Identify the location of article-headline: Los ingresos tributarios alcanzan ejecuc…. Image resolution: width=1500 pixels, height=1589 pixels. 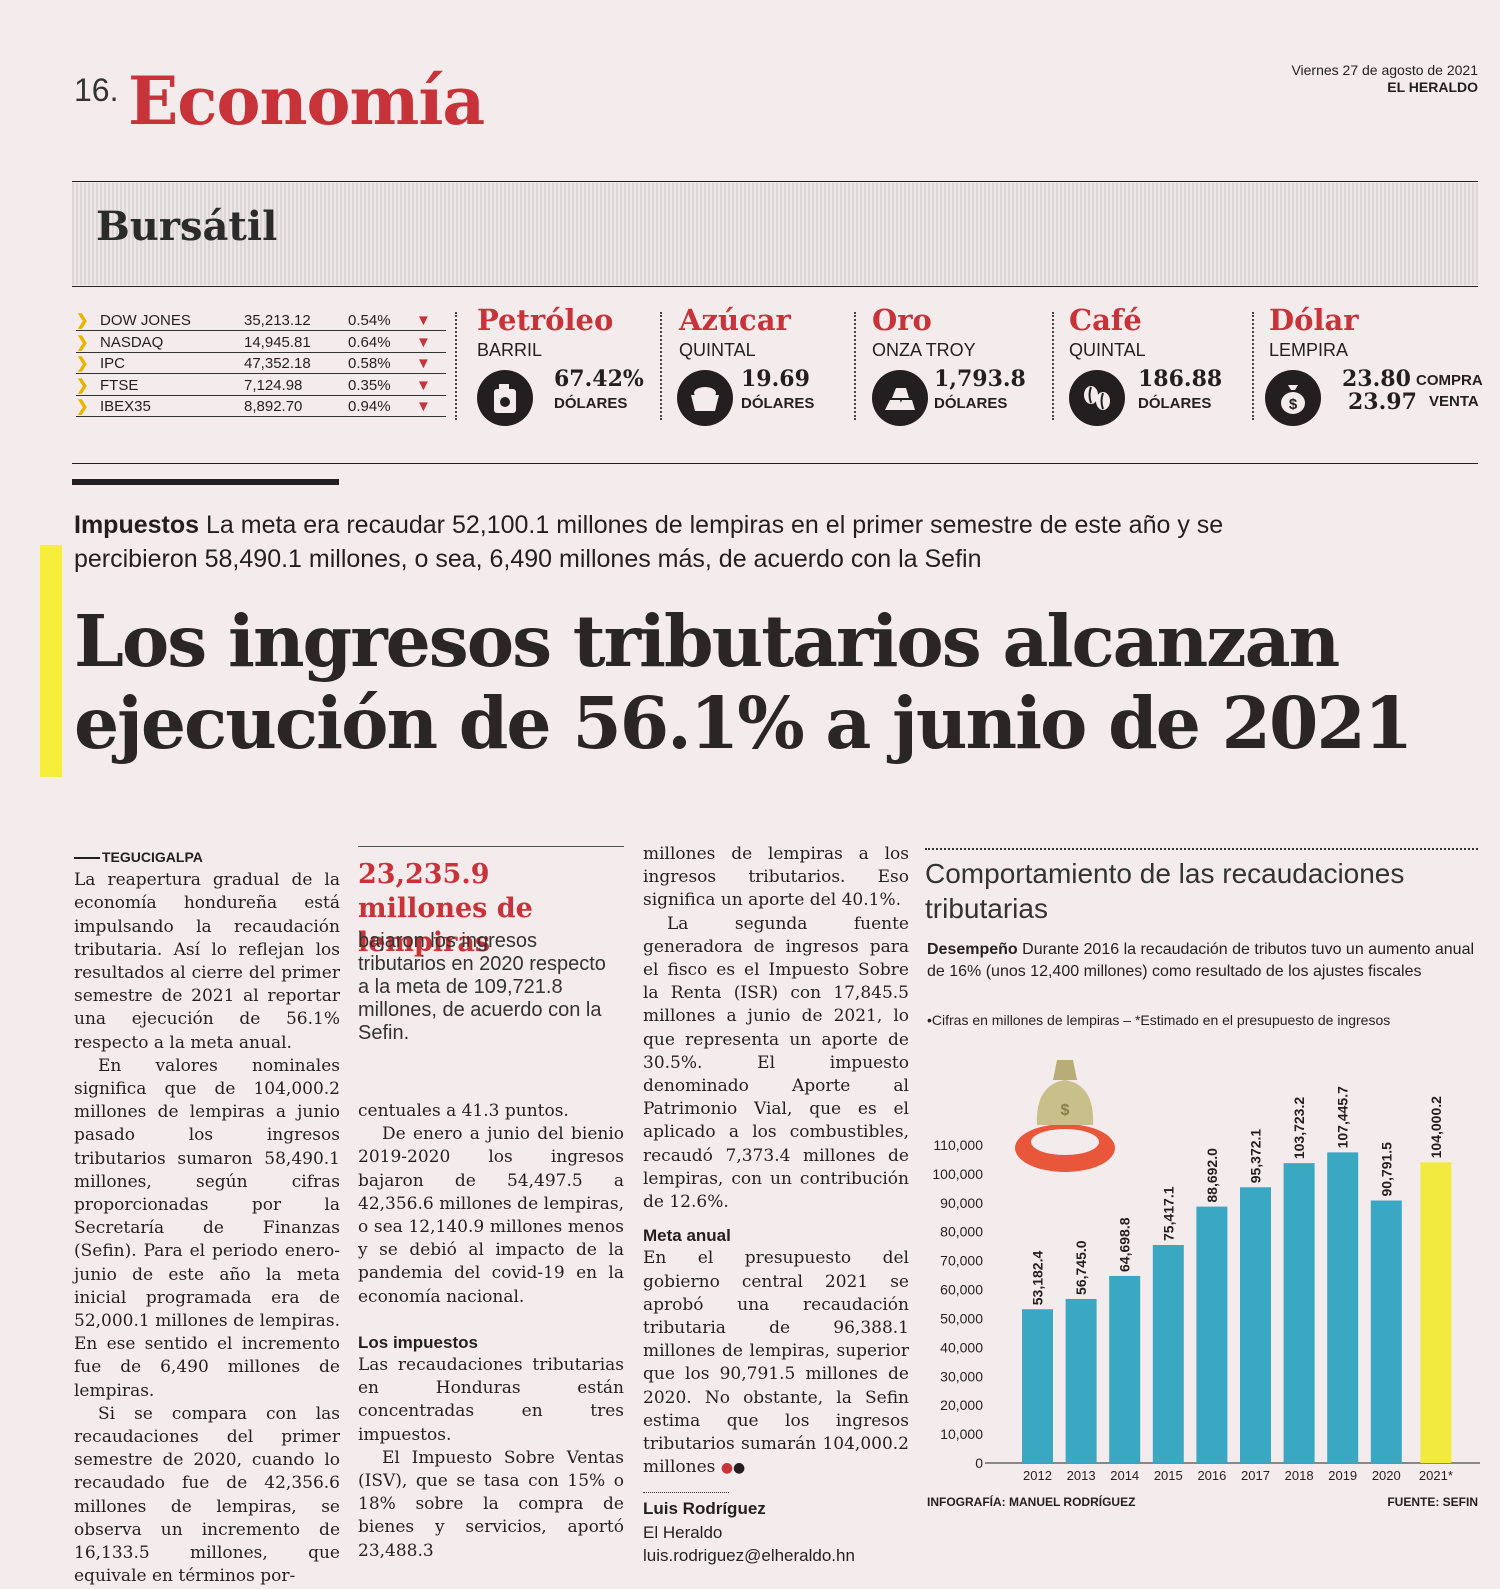
(743, 682).